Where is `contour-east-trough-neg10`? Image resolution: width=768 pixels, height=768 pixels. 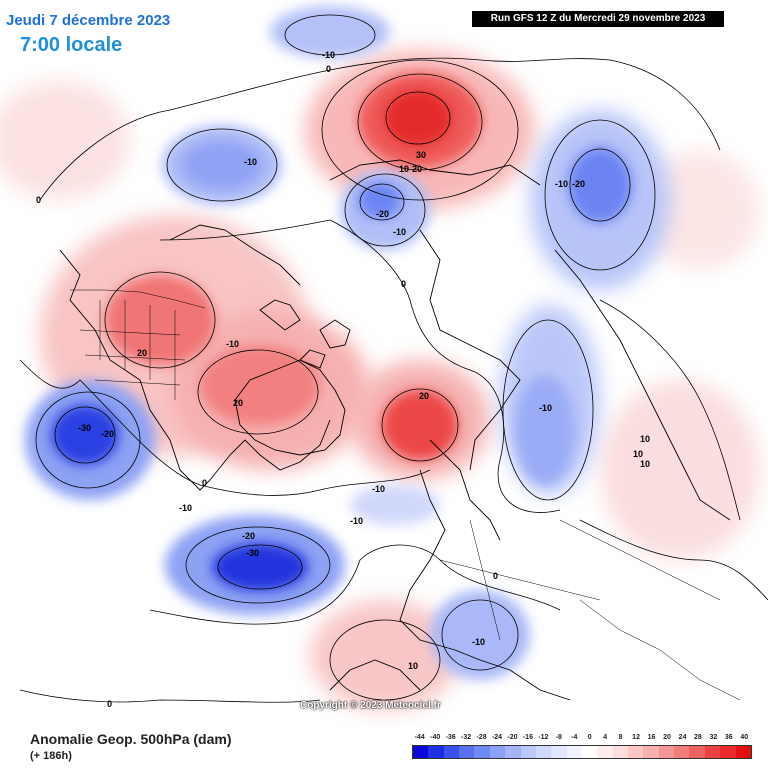 contour-east-trough-neg10 is located at coordinates (548, 410).